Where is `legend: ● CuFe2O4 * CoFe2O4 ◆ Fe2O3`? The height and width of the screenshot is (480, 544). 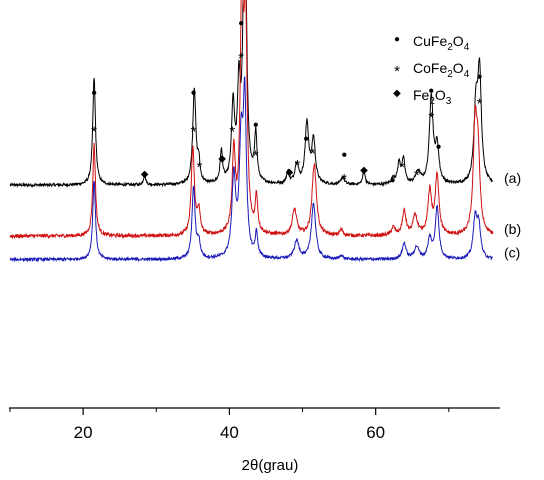
legend: ● CuFe2O4 * CoFe2O4 ◆ Fe2O3 is located at coordinates (431, 70).